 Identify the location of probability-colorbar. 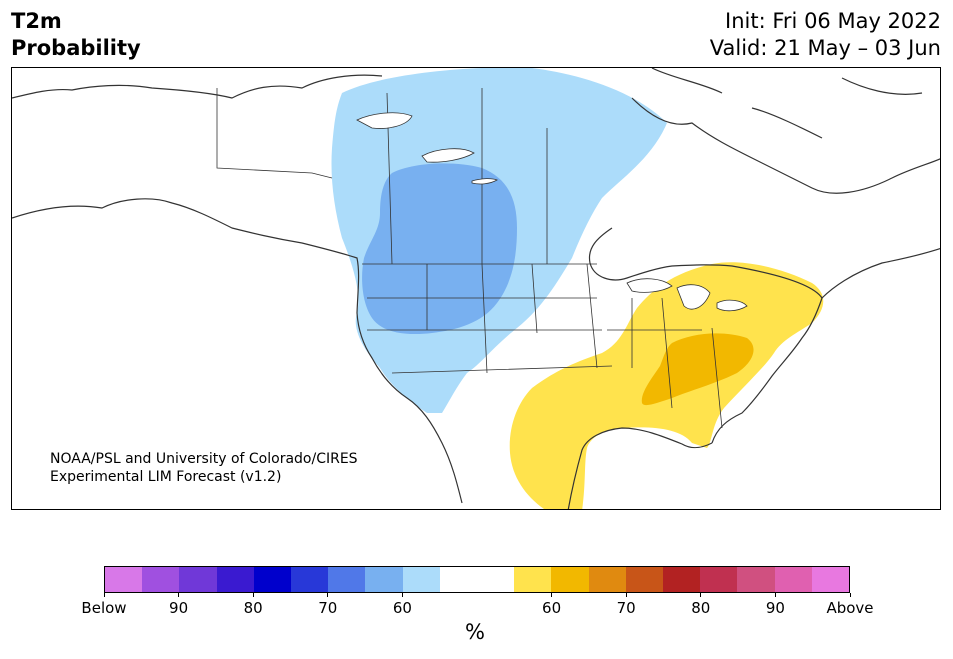
(477, 579).